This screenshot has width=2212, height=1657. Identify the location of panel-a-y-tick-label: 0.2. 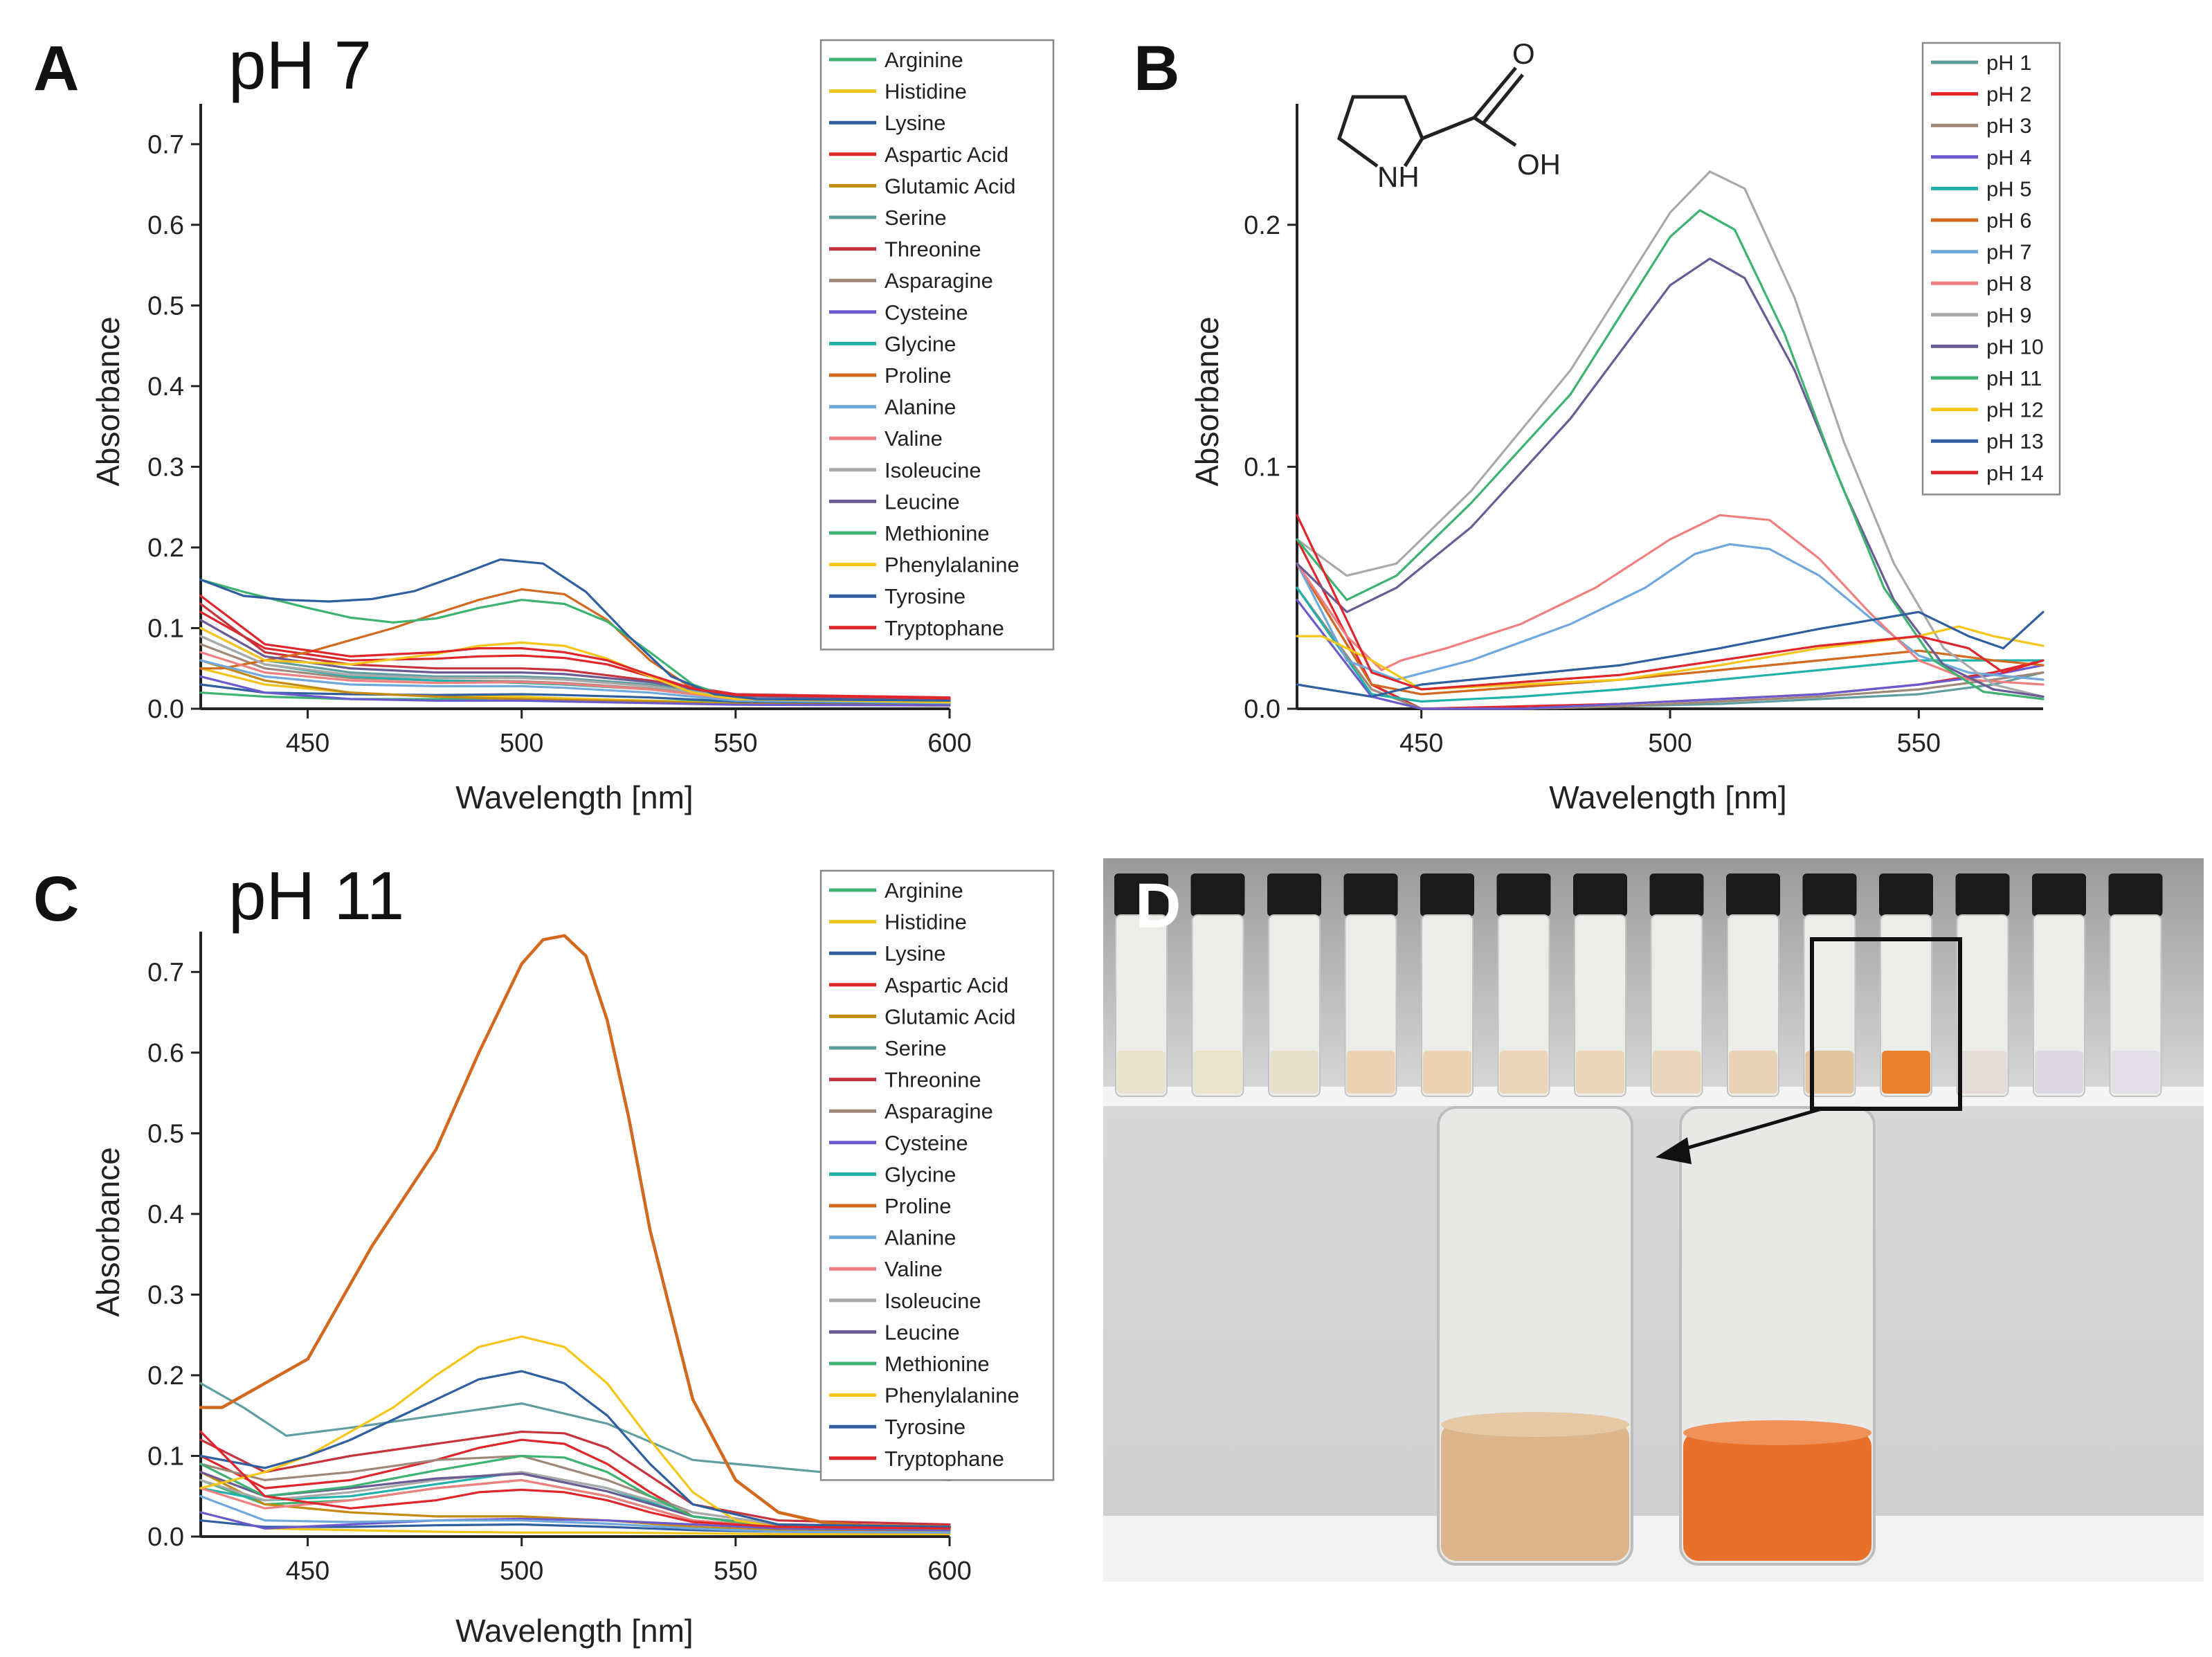
(165, 548).